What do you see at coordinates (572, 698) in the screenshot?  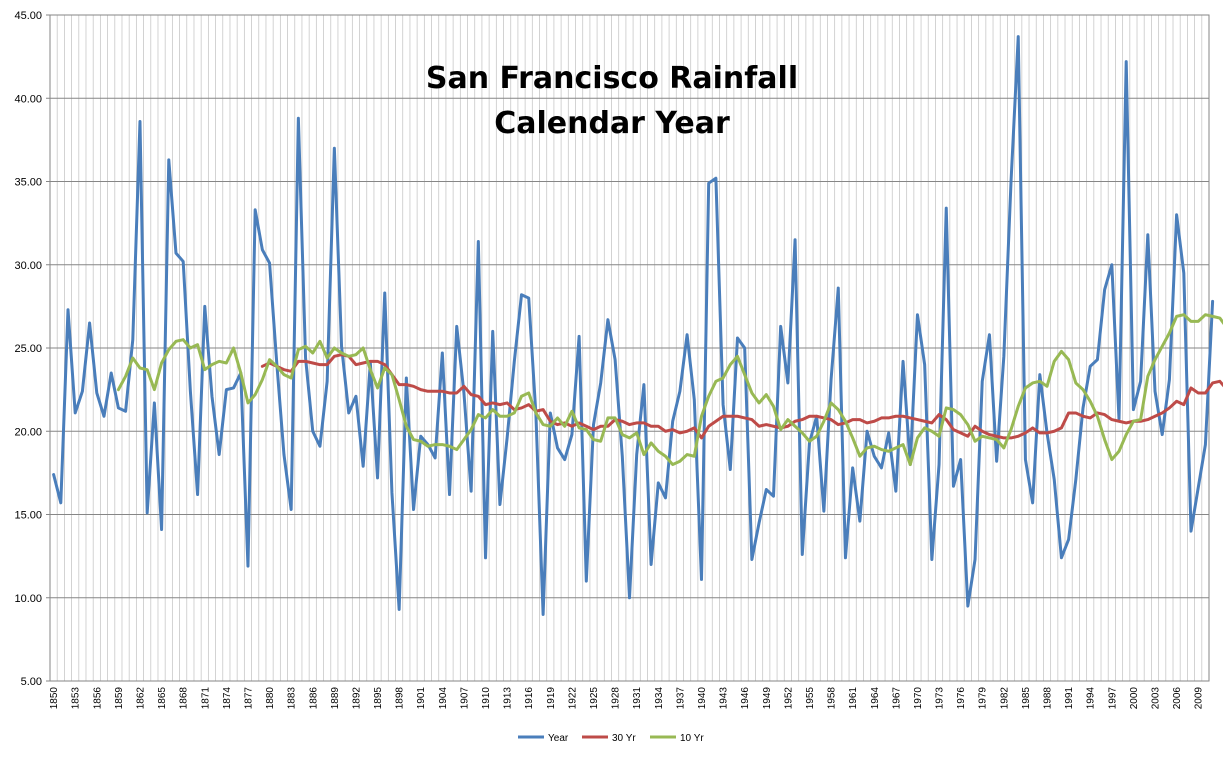 I see `x-tick-label: 1922` at bounding box center [572, 698].